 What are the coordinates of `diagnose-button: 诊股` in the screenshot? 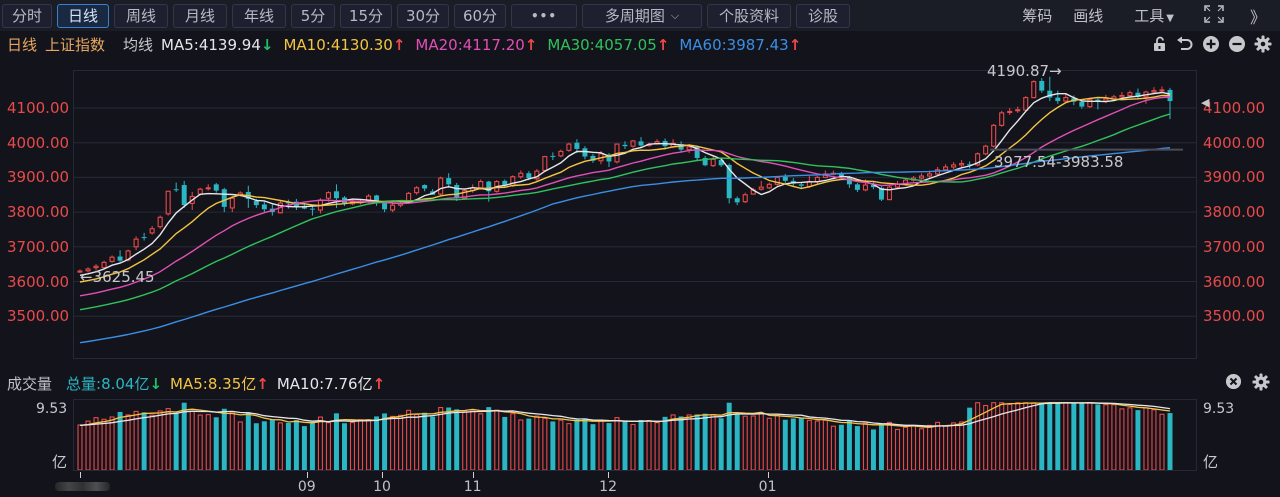 It's located at (823, 15).